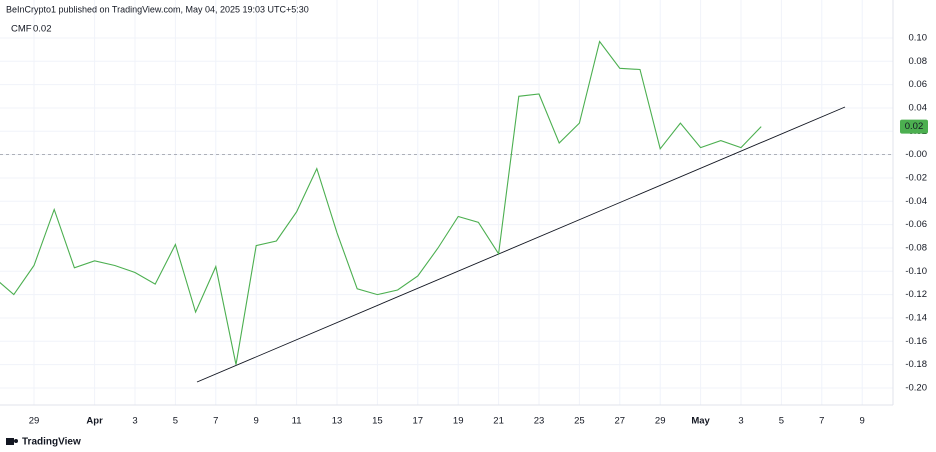 The height and width of the screenshot is (452, 936). Describe the element at coordinates (539, 421) in the screenshot. I see `x-tick-label: 23` at that location.